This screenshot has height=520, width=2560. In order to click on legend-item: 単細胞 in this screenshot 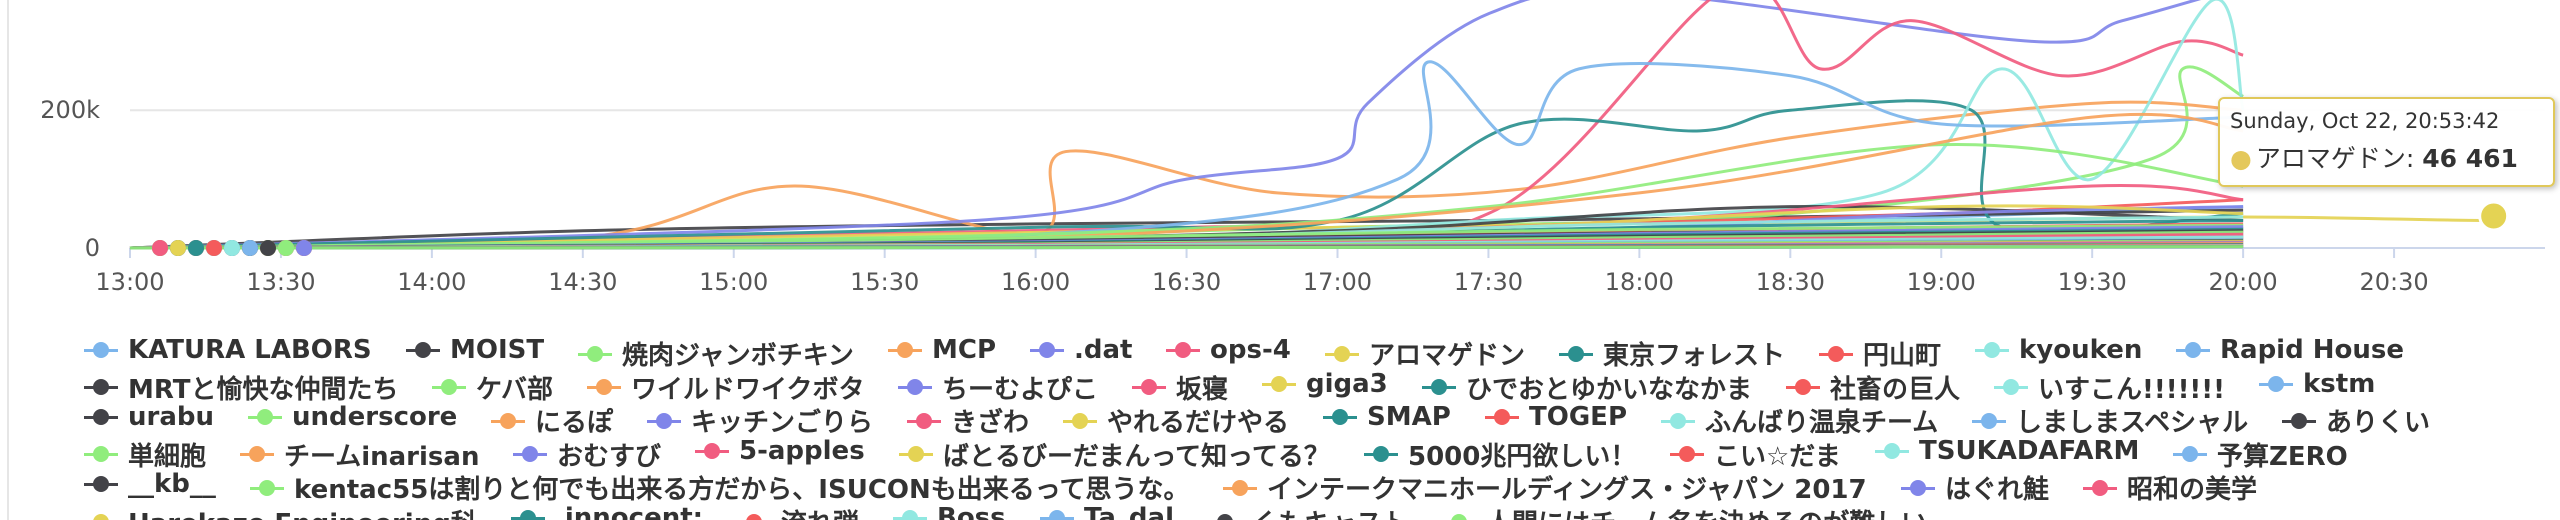, I will do `click(145, 454)`.